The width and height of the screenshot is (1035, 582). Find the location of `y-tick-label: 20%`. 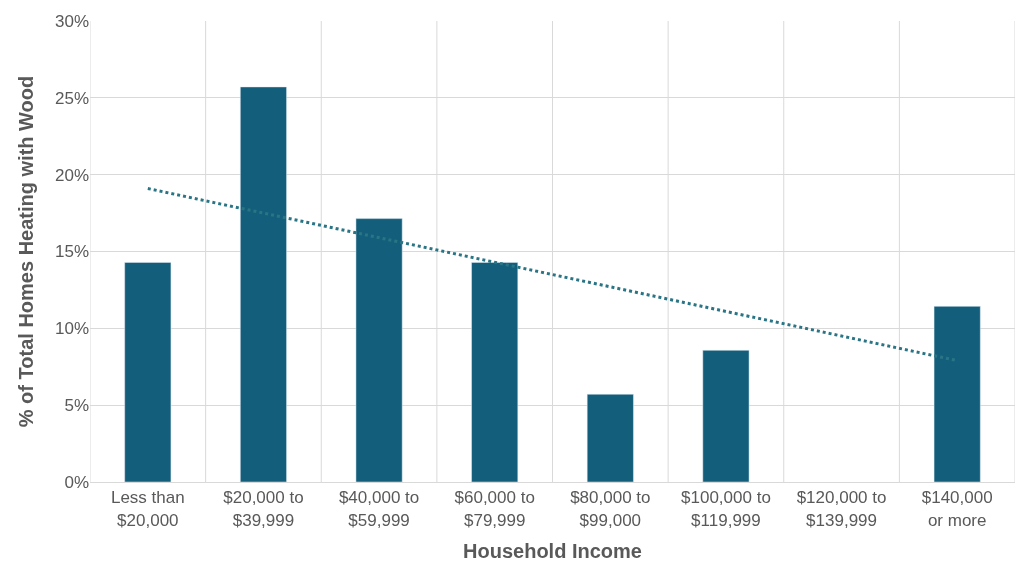

y-tick-label: 20% is located at coordinates (71, 175).